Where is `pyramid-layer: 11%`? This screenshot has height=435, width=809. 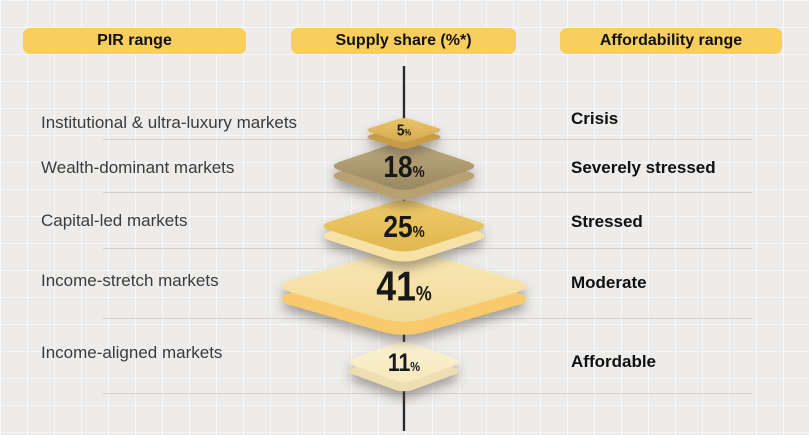 pyramid-layer: 11% is located at coordinates (404, 366).